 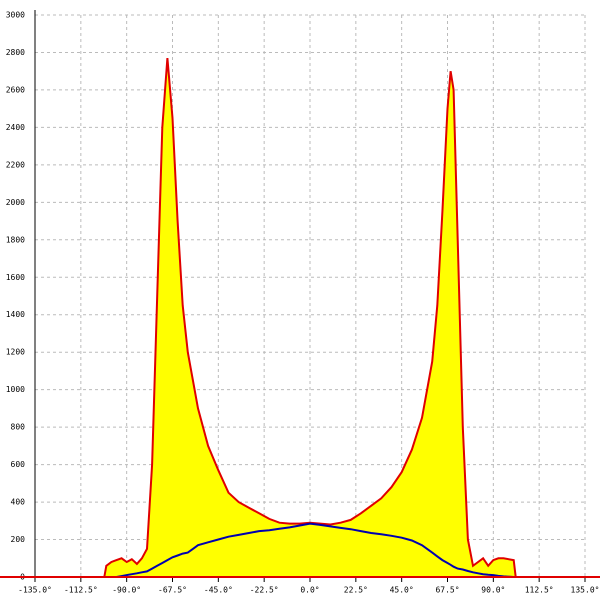 What do you see at coordinates (15, 89) in the screenshot?
I see `y-tick-label: 2600` at bounding box center [15, 89].